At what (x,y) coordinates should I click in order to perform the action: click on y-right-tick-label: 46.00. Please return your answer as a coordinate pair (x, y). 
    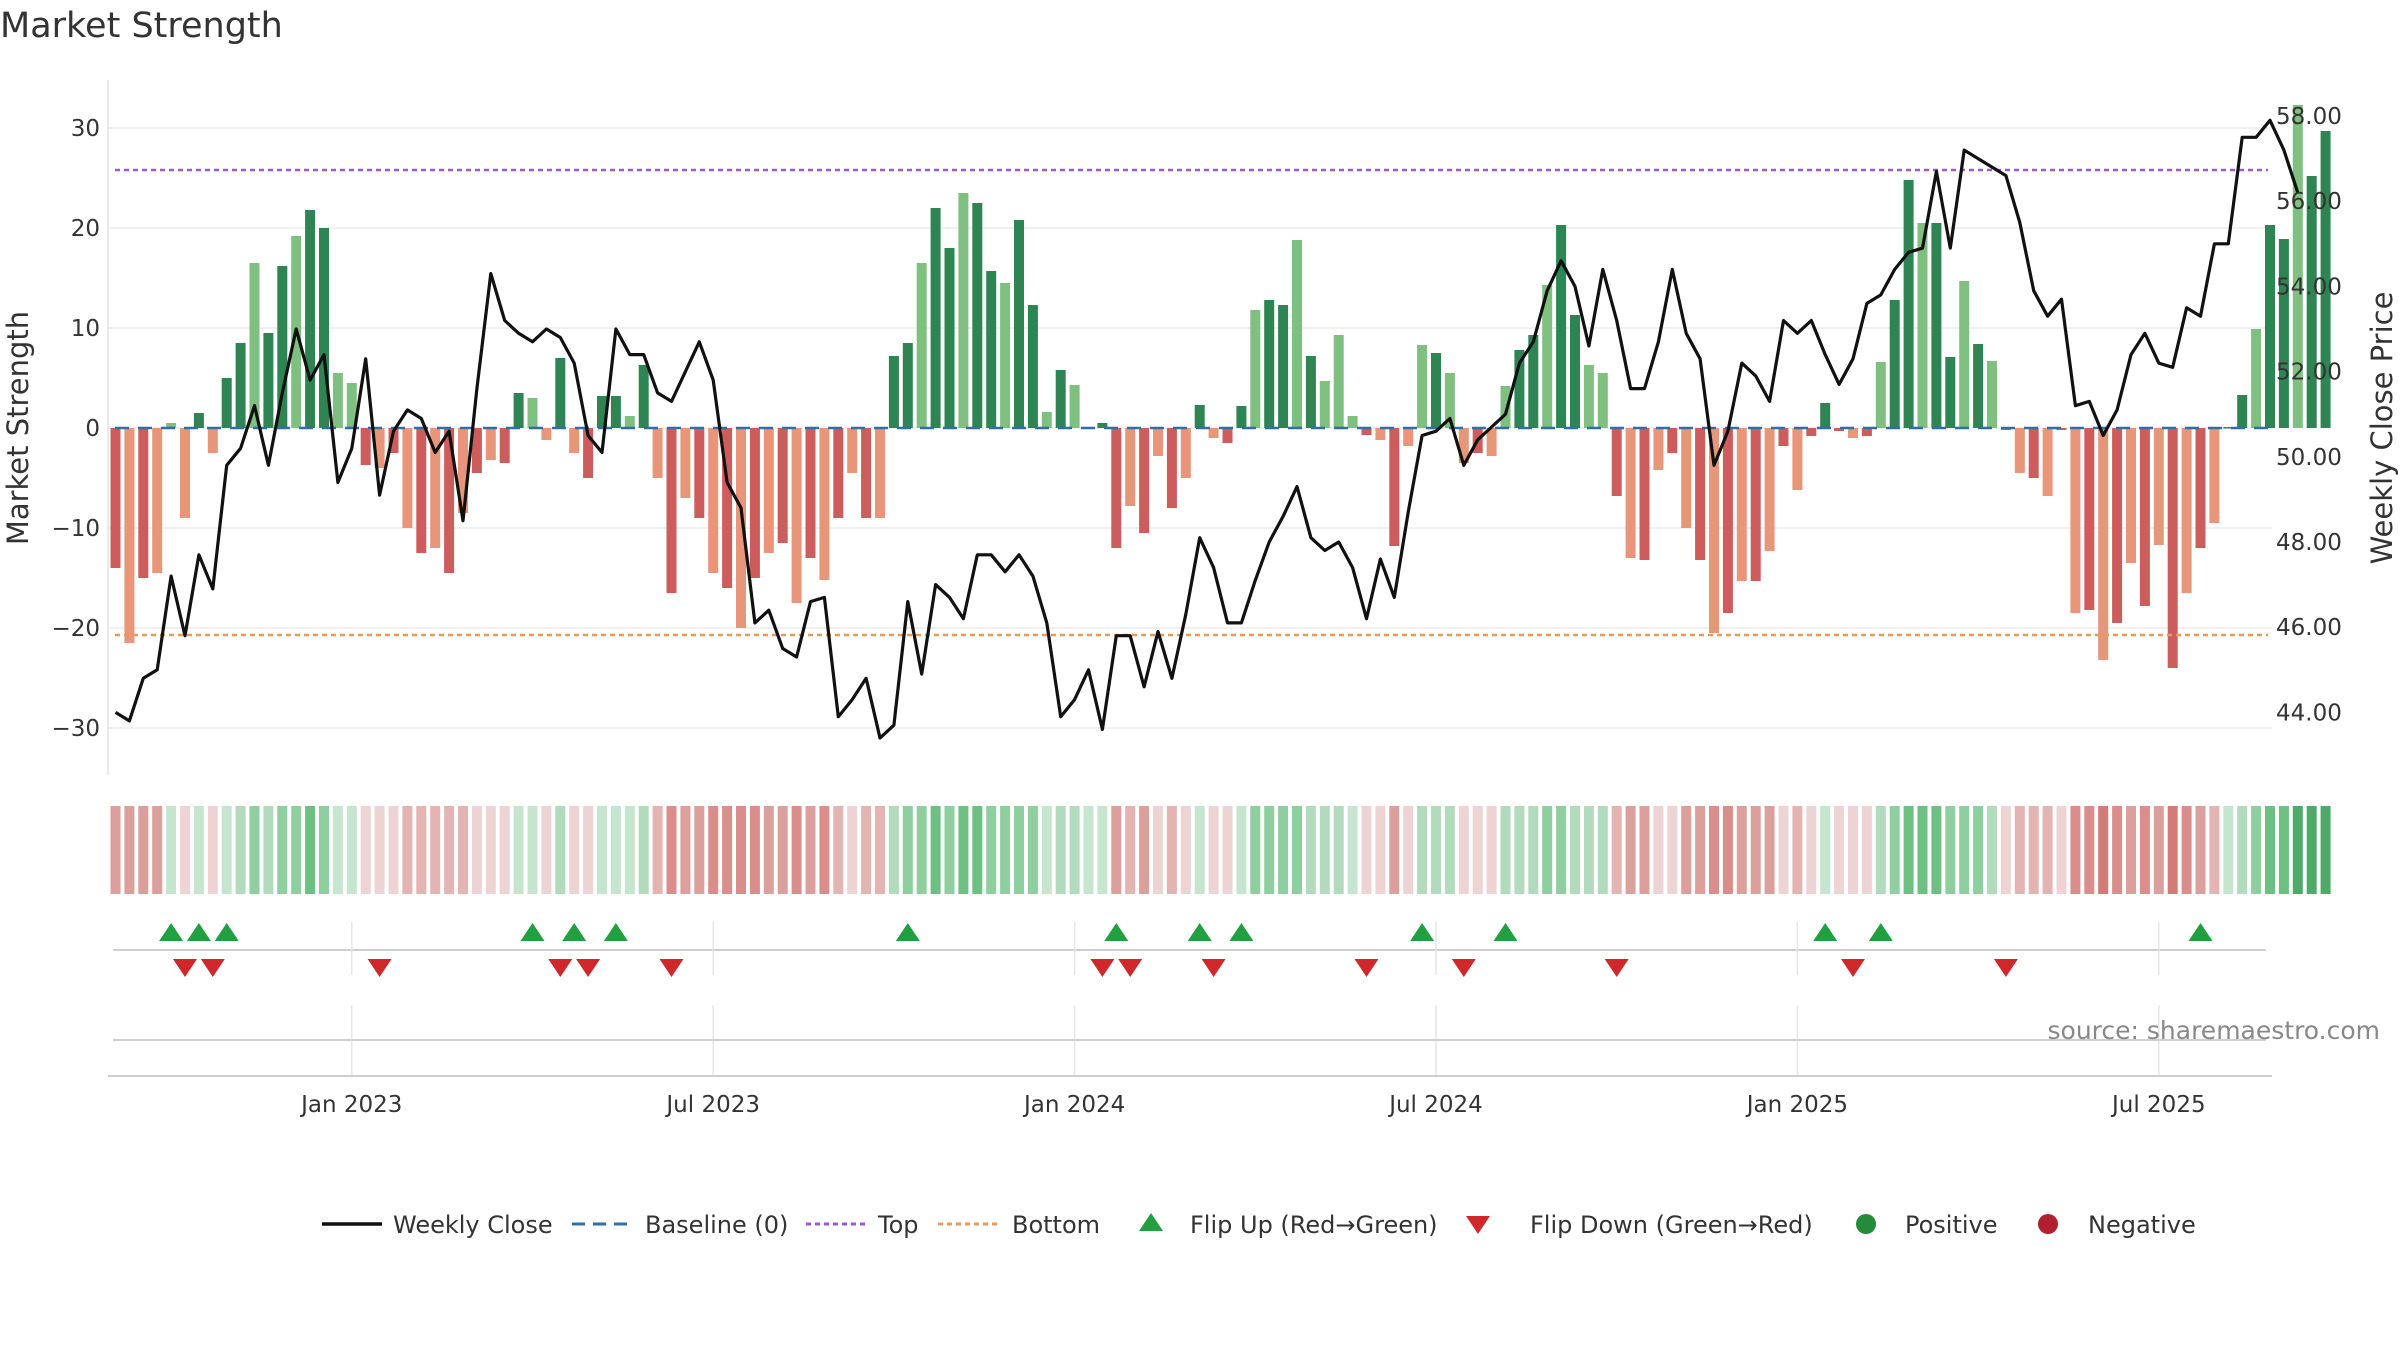
    Looking at the image, I should click on (2309, 628).